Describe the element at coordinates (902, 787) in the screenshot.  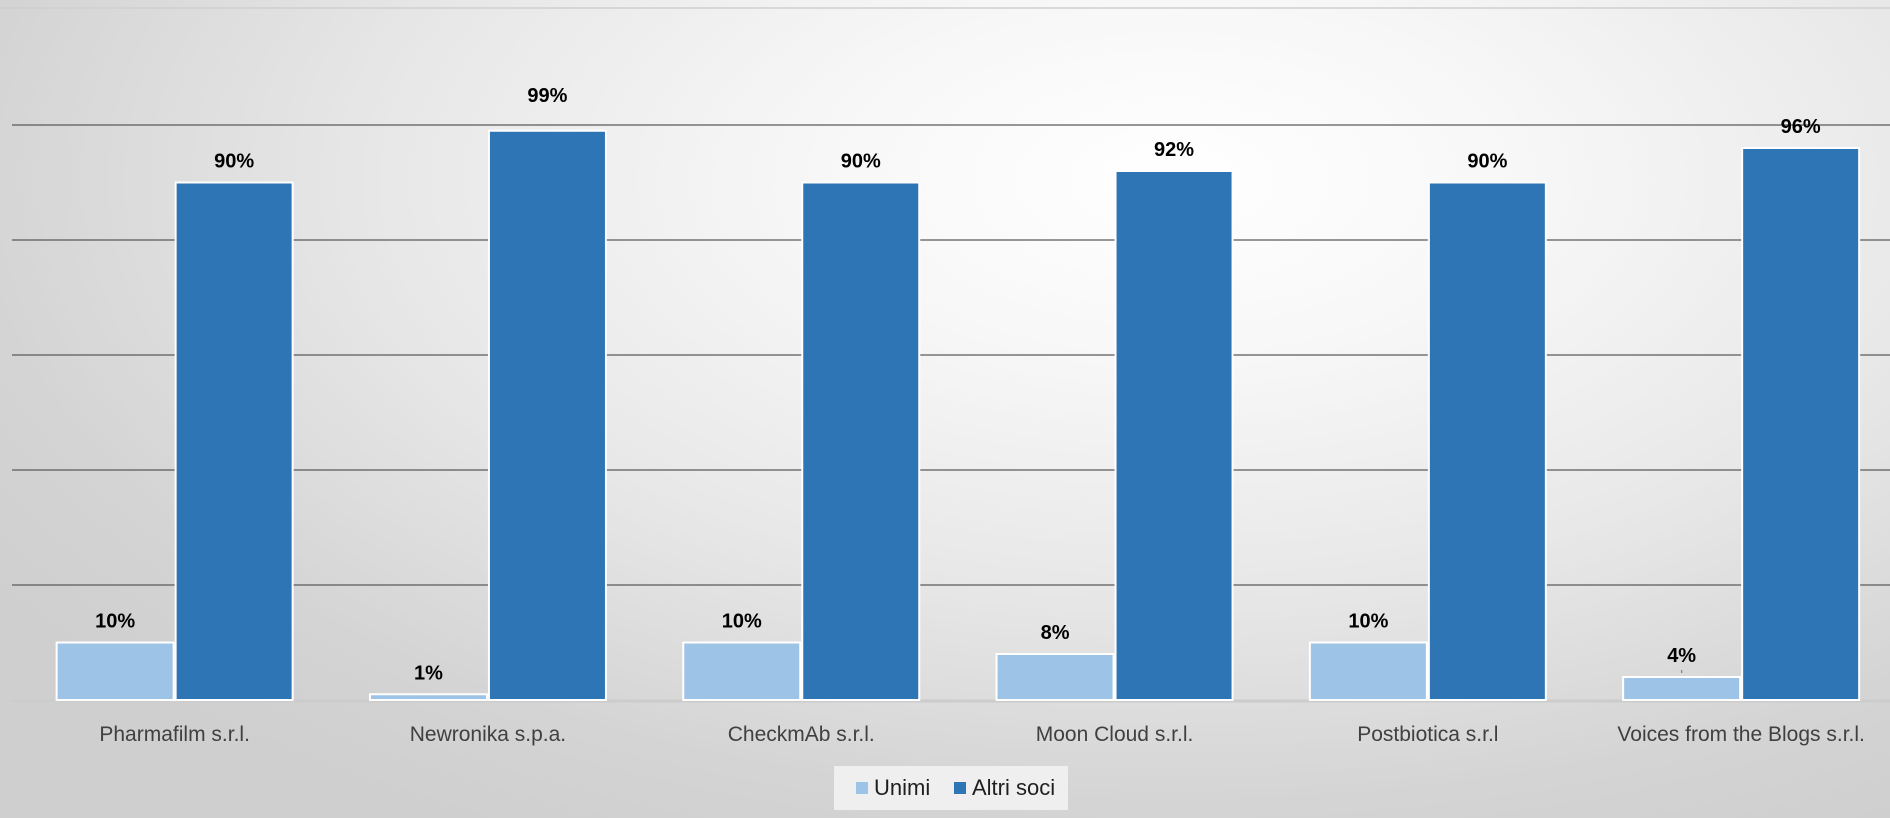
I see `legend-label: Unimi` at that location.